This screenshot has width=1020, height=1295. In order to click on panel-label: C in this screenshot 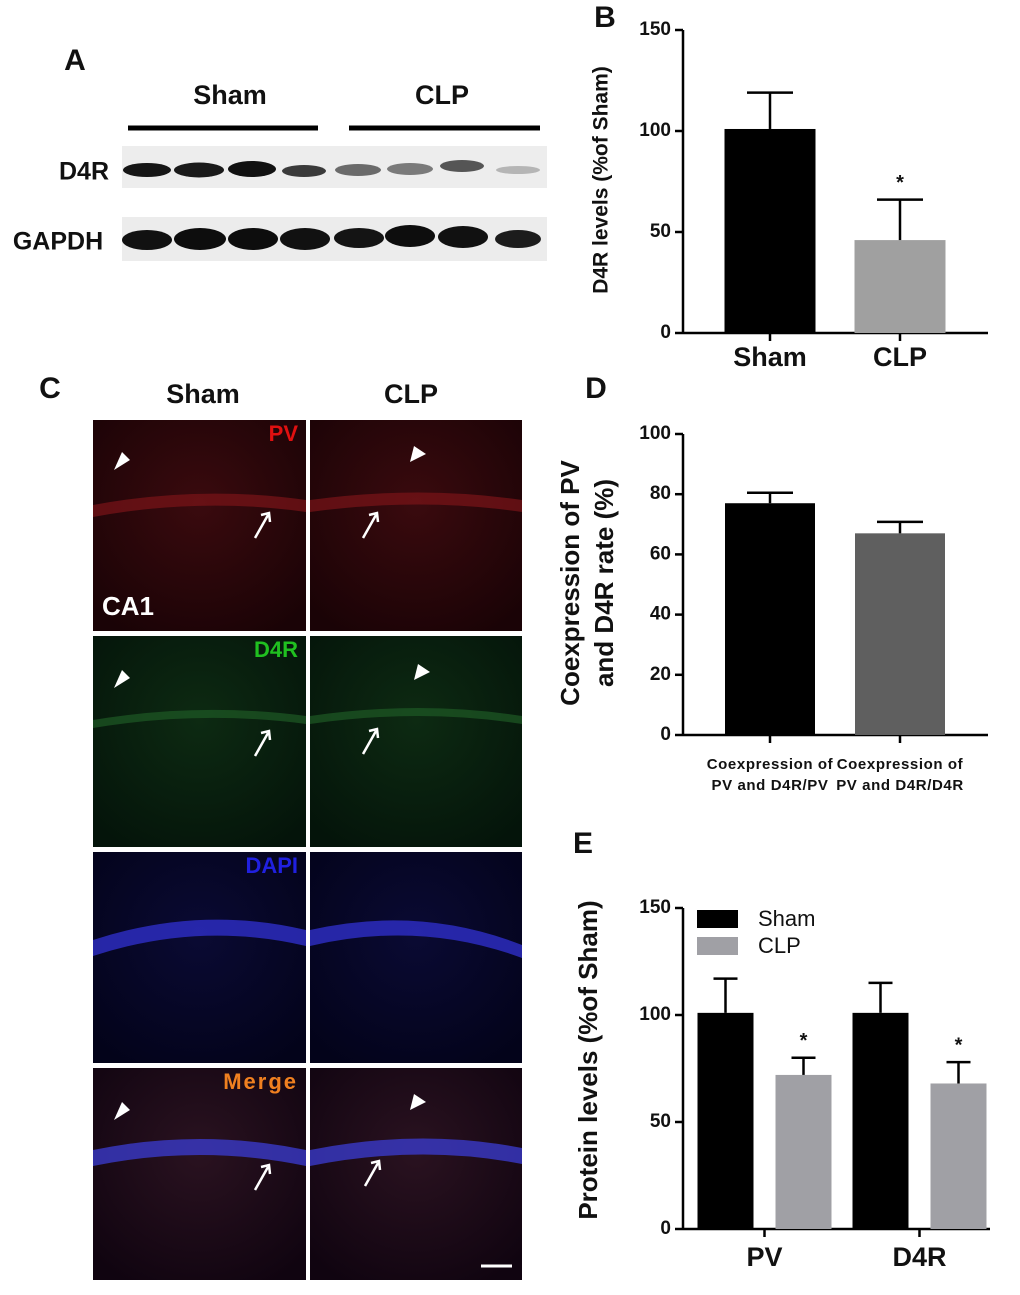, I will do `click(50, 388)`.